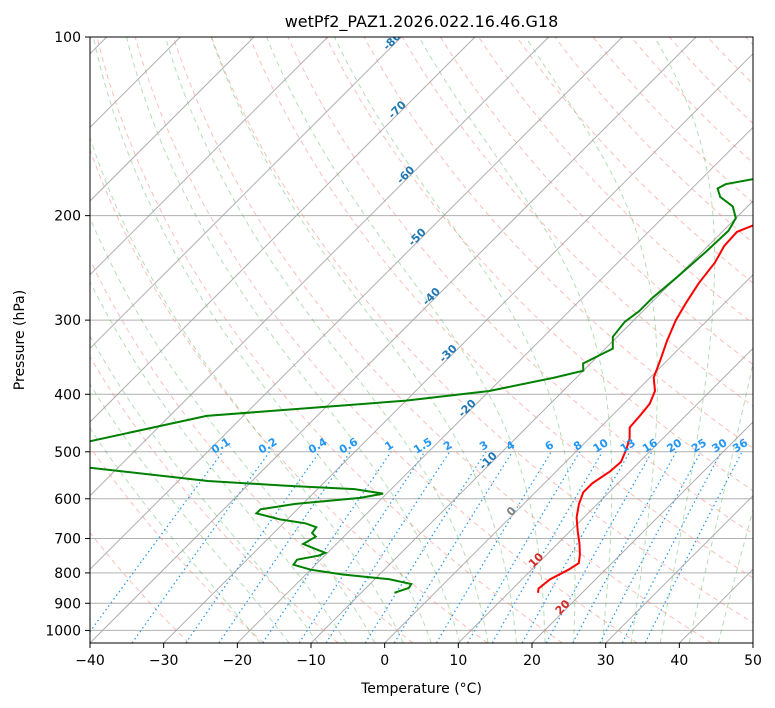 The image size is (775, 708). Describe the element at coordinates (67, 321) in the screenshot. I see `y-tick-label: 300` at that location.